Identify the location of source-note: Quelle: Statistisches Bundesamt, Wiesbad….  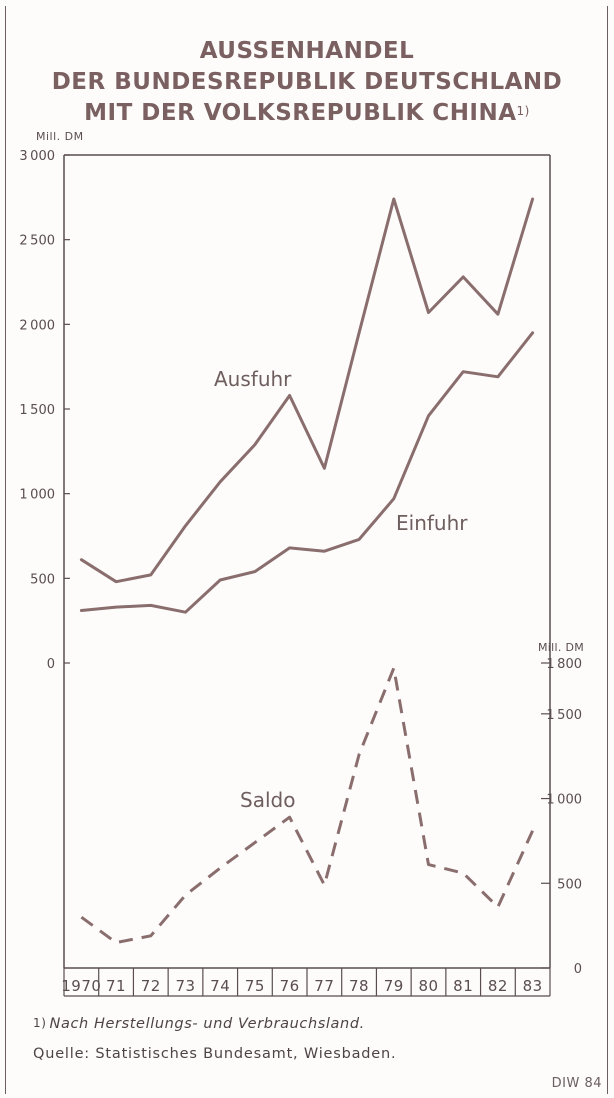
(215, 1054).